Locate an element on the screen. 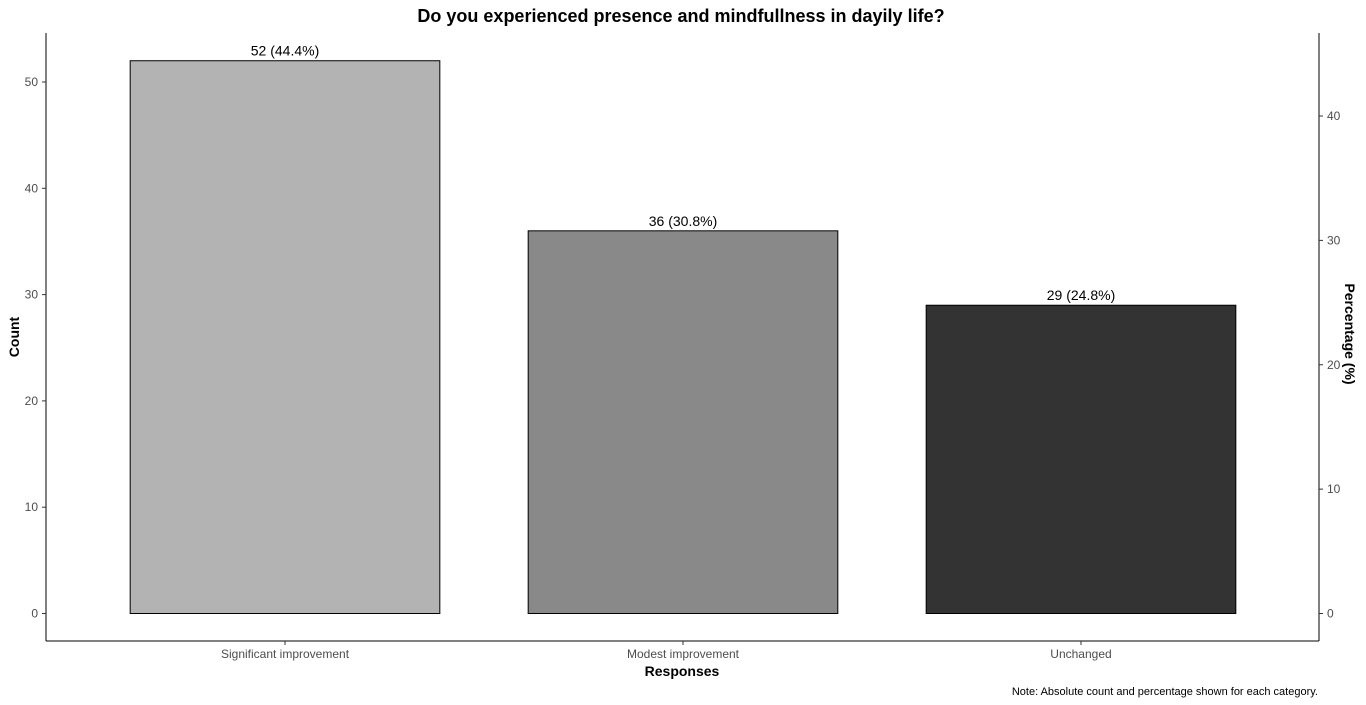 The height and width of the screenshot is (705, 1366). x-tick-label: Unchanged is located at coordinates (1080, 654).